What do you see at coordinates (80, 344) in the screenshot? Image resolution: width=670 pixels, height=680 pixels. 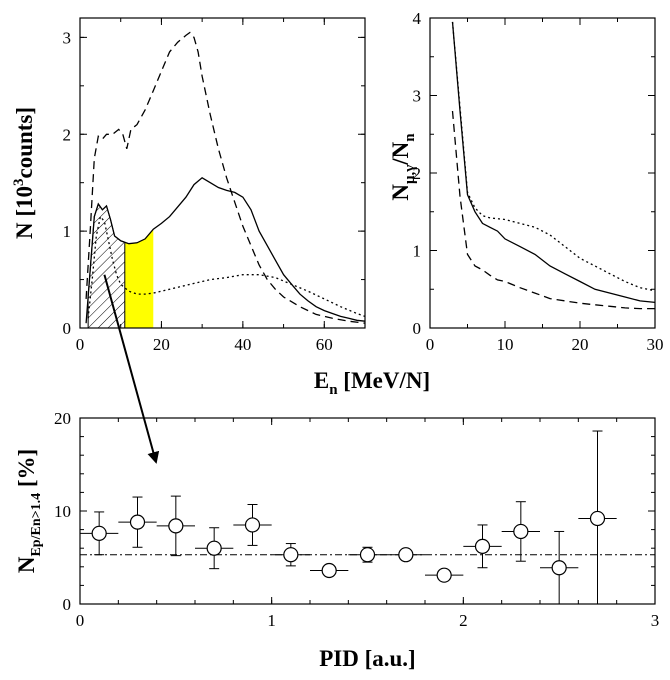 I see `spectra-x-tick-label: 0` at bounding box center [80, 344].